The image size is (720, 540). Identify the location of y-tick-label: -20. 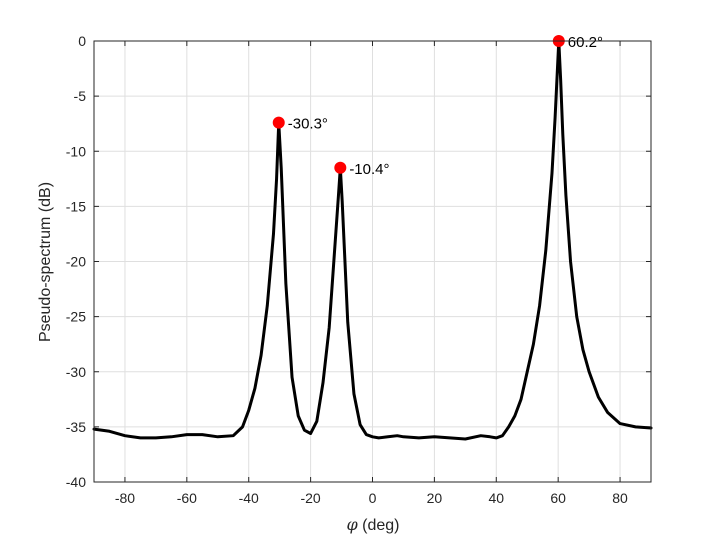
(76, 262).